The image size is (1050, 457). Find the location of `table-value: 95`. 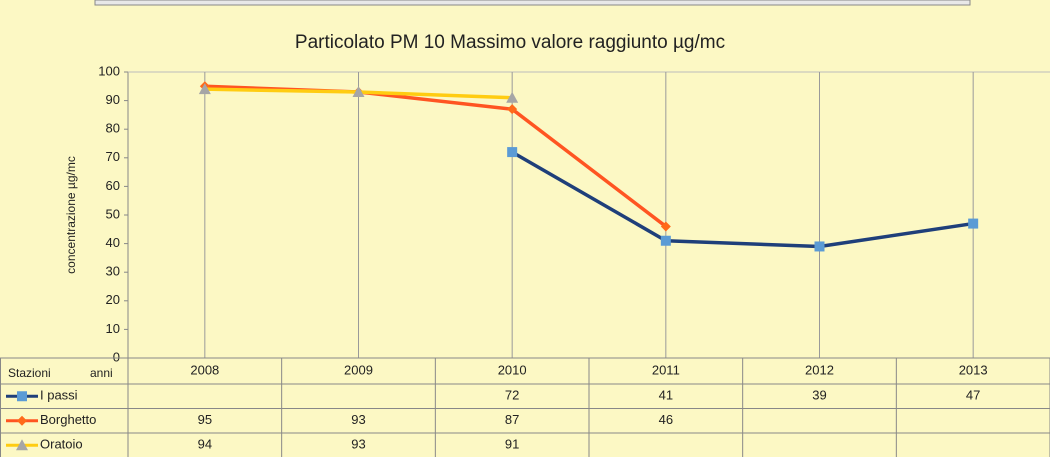

table-value: 95 is located at coordinates (205, 419).